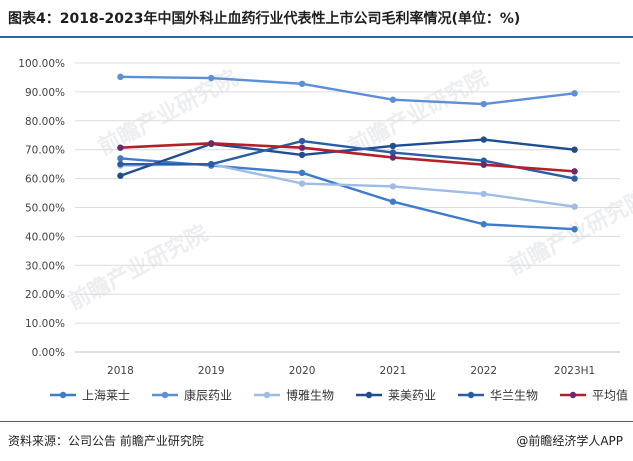 The image size is (633, 461). Describe the element at coordinates (514, 396) in the screenshot. I see `legend-label: 华兰生物` at that location.